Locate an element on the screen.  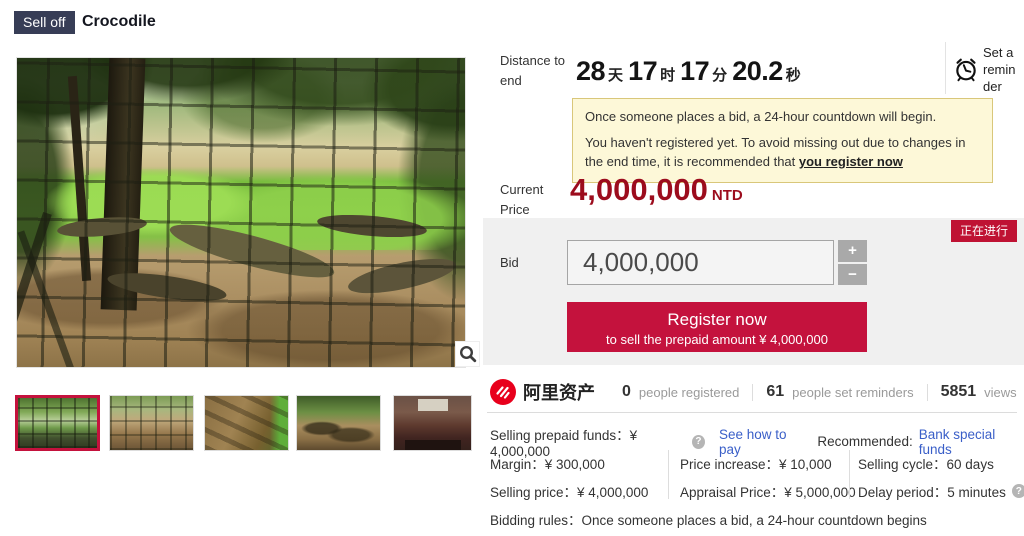
detail-appraisal-price: Appraisal Price：¥ 5,000,000 is located at coordinates (768, 492).